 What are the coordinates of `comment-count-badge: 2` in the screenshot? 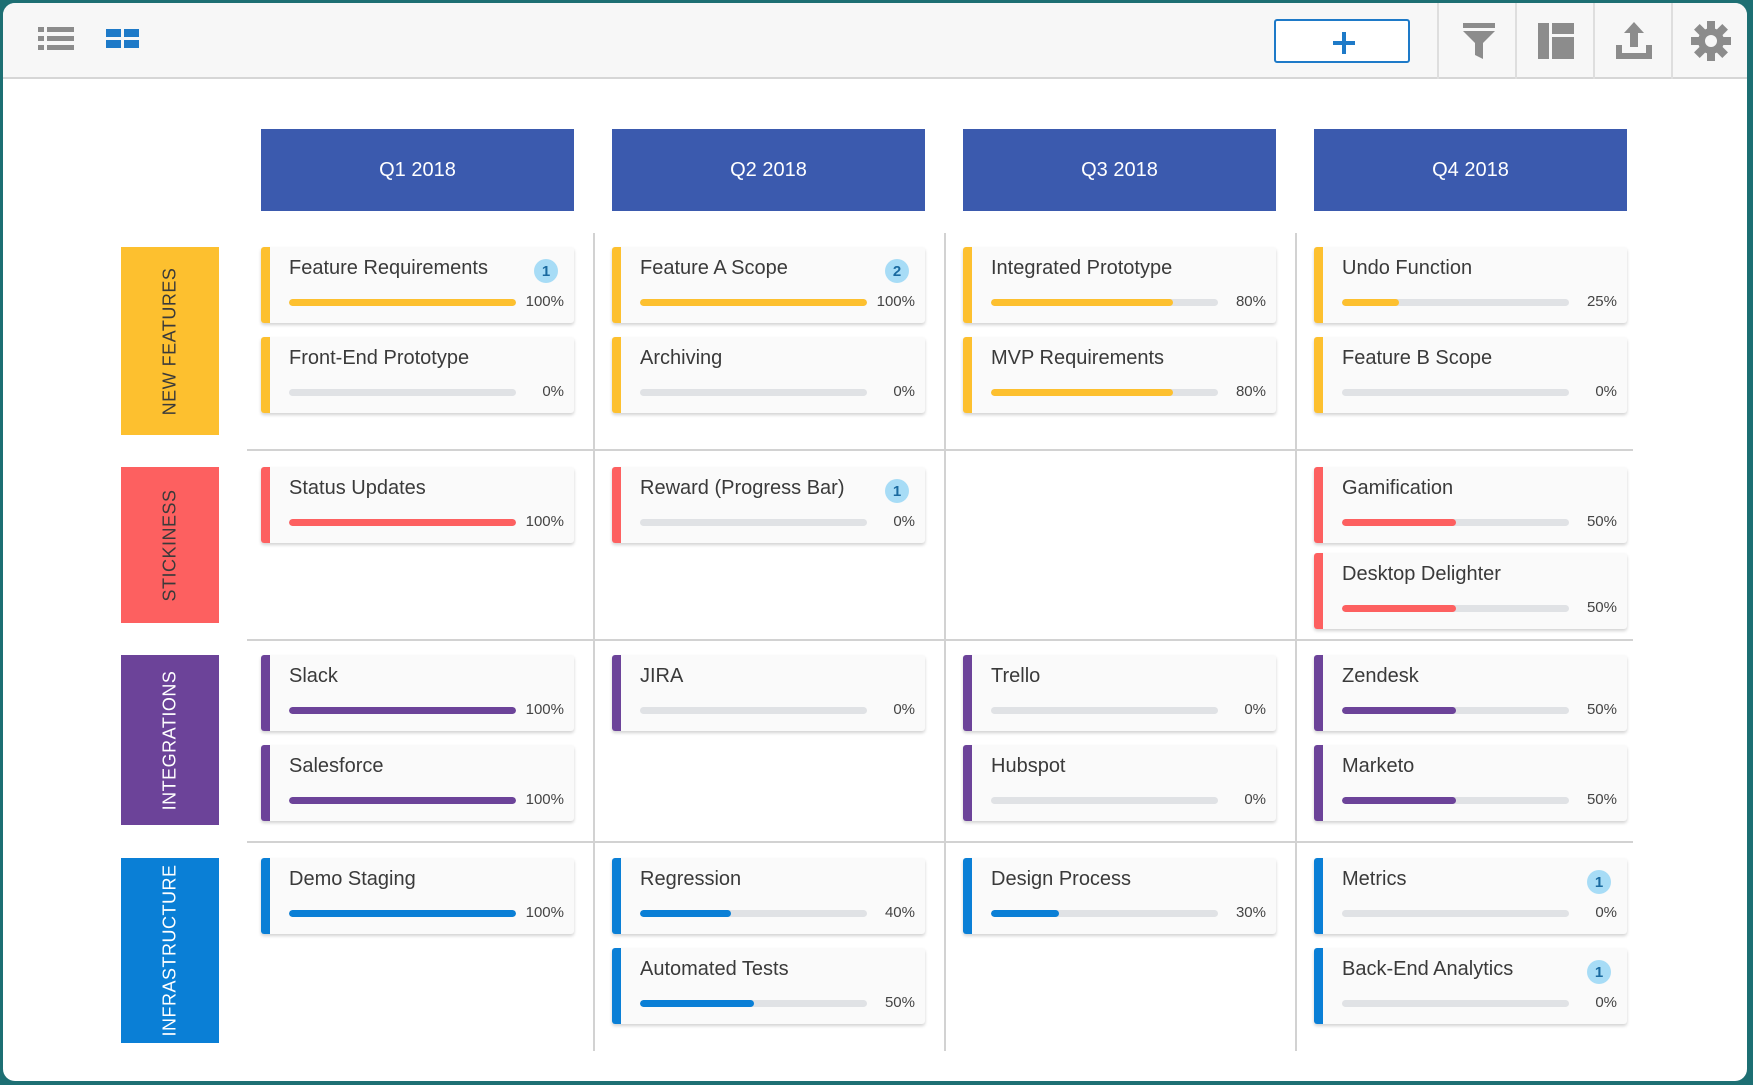 It's located at (897, 271).